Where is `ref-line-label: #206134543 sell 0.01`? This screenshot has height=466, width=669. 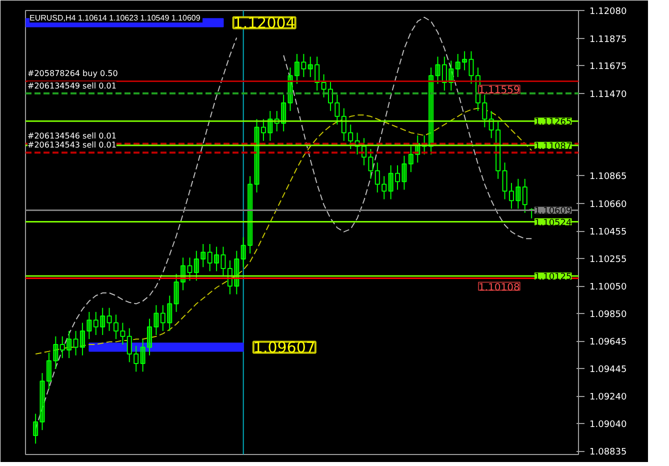 ref-line-label: #206134543 sell 0.01 is located at coordinates (72, 145).